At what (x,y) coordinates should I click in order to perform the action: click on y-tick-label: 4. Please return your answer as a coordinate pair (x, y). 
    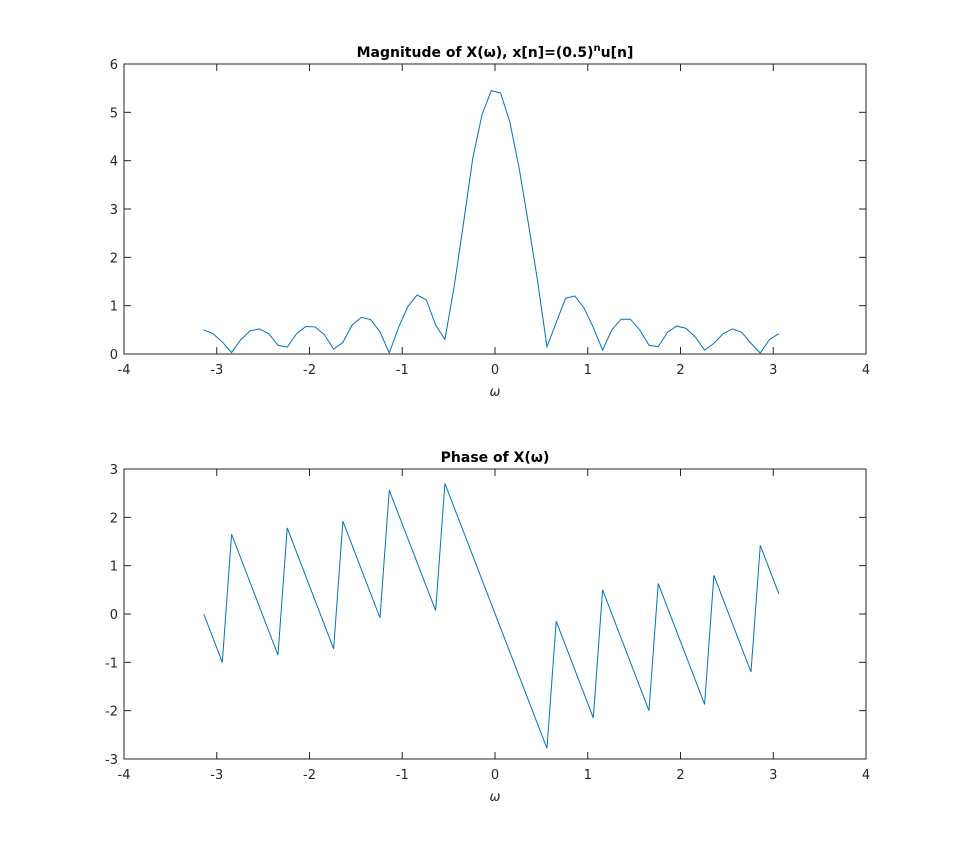
    Looking at the image, I should click on (114, 162).